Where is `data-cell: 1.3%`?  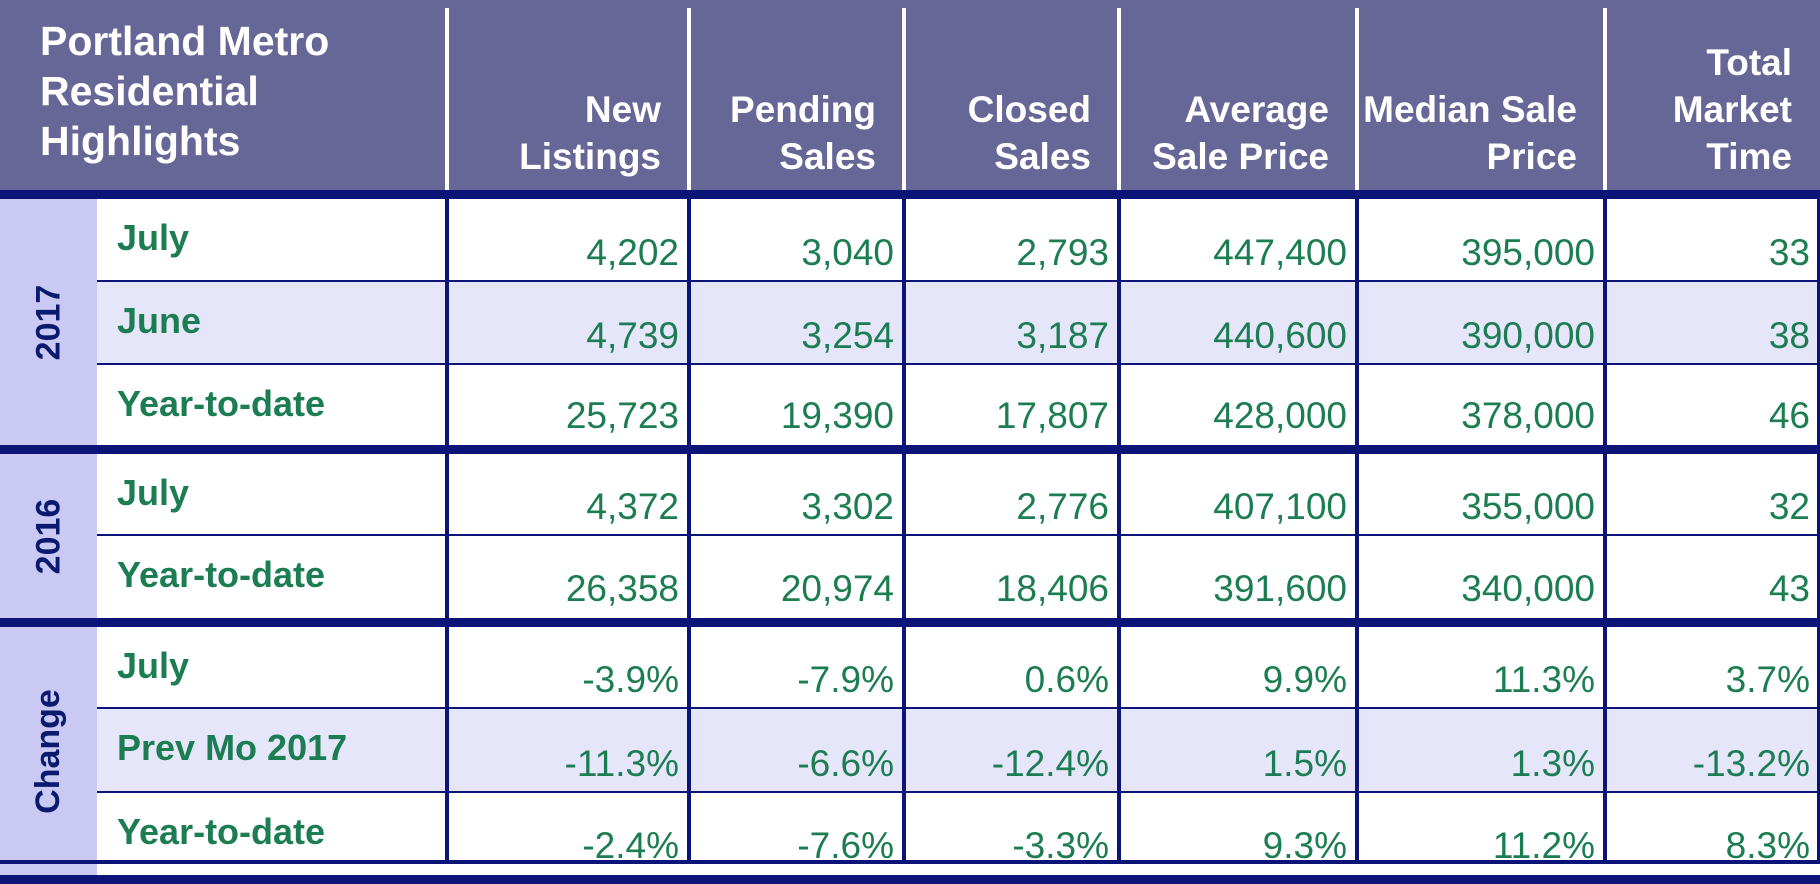
data-cell: 1.3% is located at coordinates (1552, 763).